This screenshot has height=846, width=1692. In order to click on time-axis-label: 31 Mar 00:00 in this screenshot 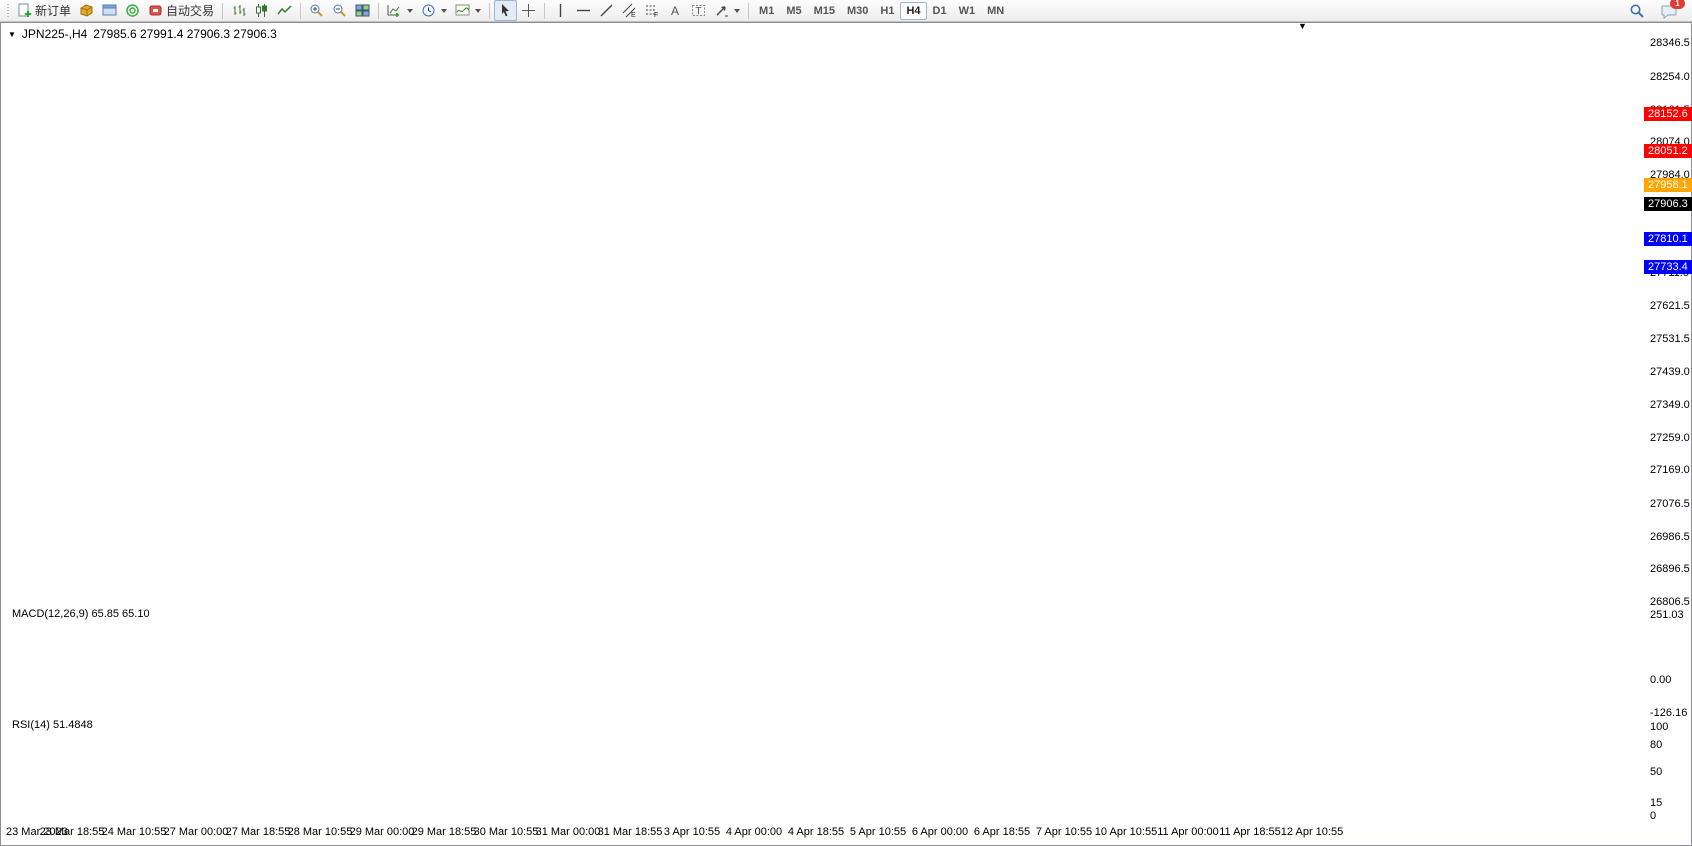, I will do `click(568, 832)`.